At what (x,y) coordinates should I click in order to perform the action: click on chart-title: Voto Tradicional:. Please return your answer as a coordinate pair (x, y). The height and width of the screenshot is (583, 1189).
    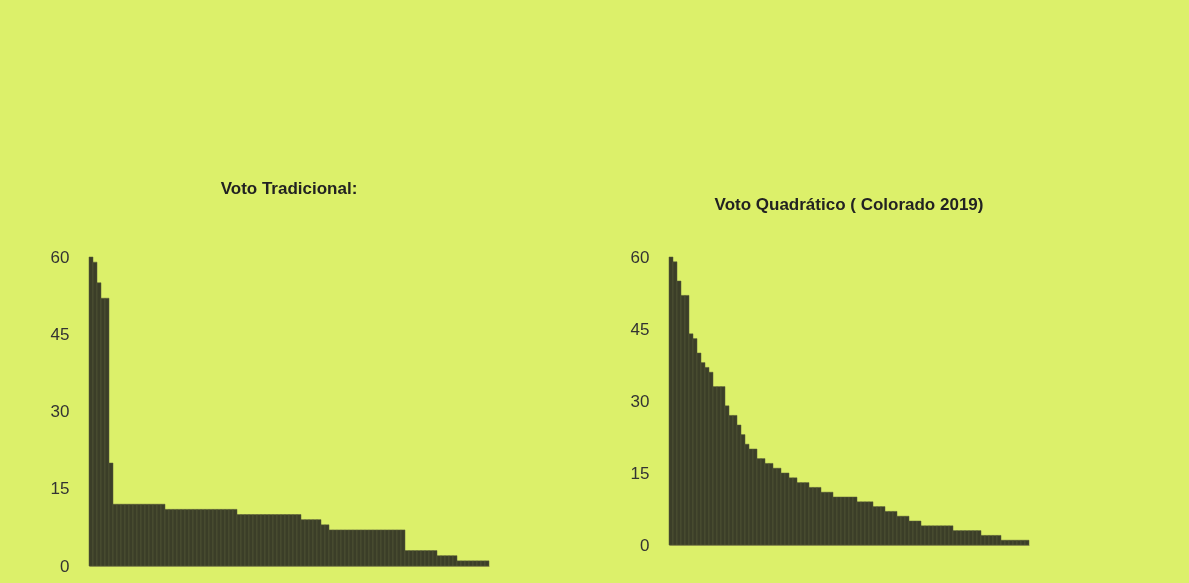
    Looking at the image, I should click on (289, 188).